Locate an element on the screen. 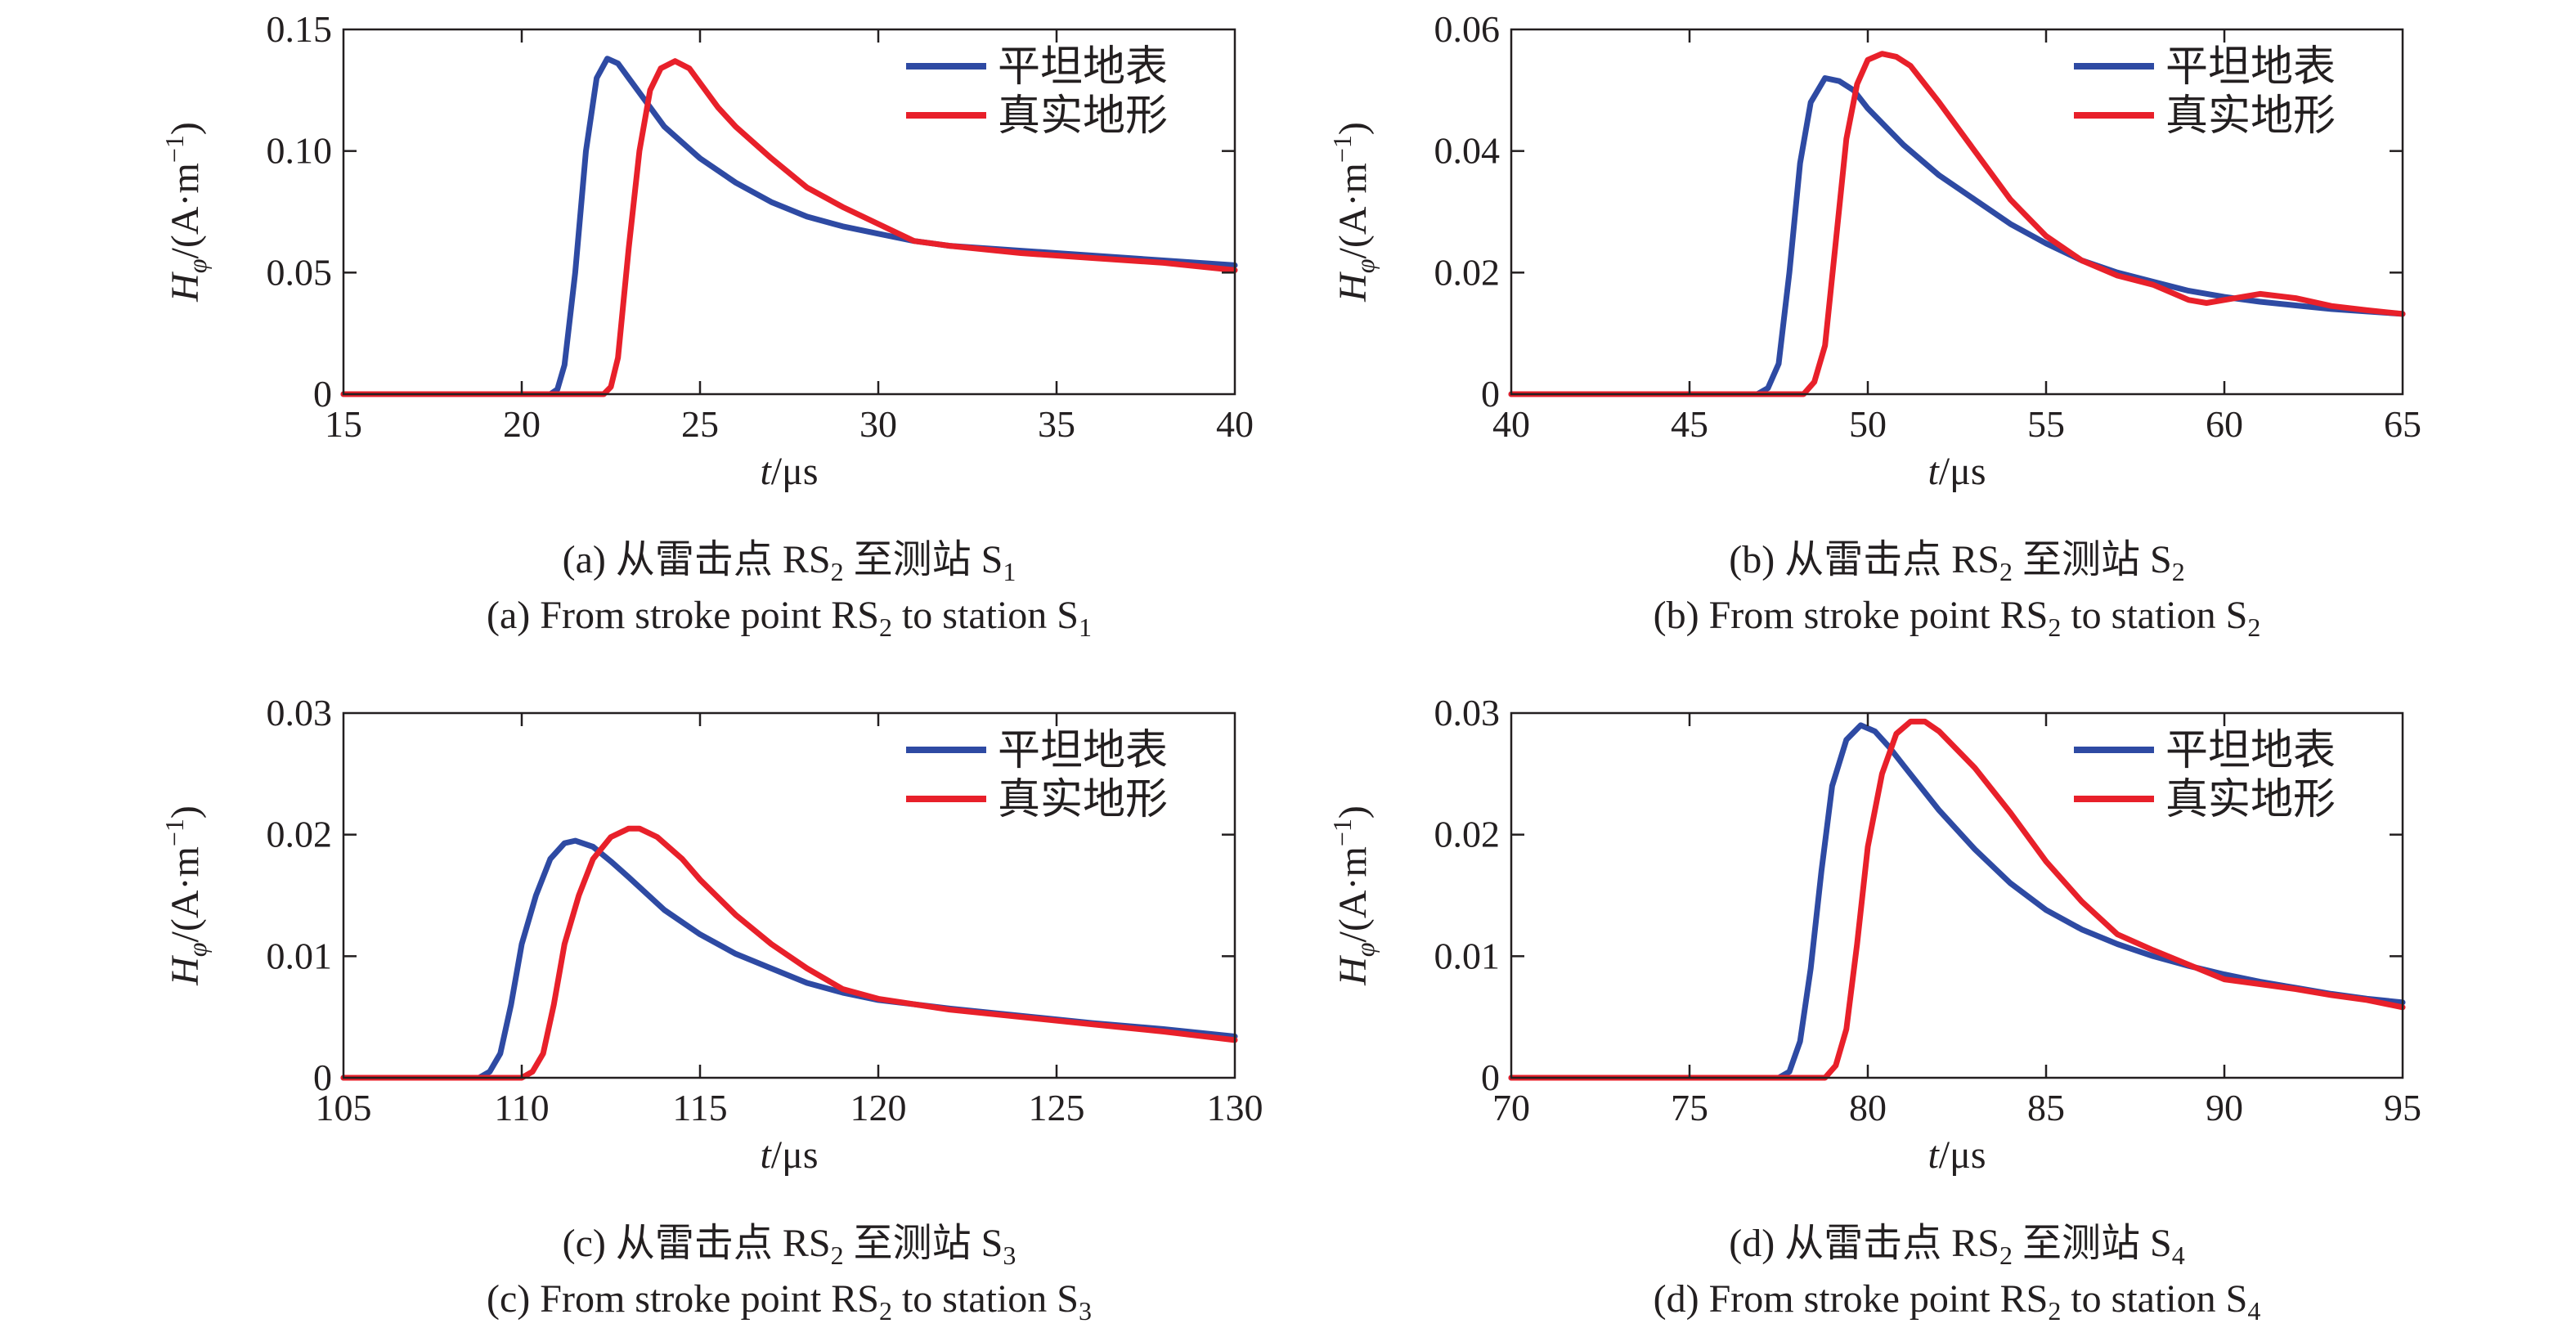 This screenshot has width=2576, height=1328. x-tick-label: 95 is located at coordinates (2402, 1107).